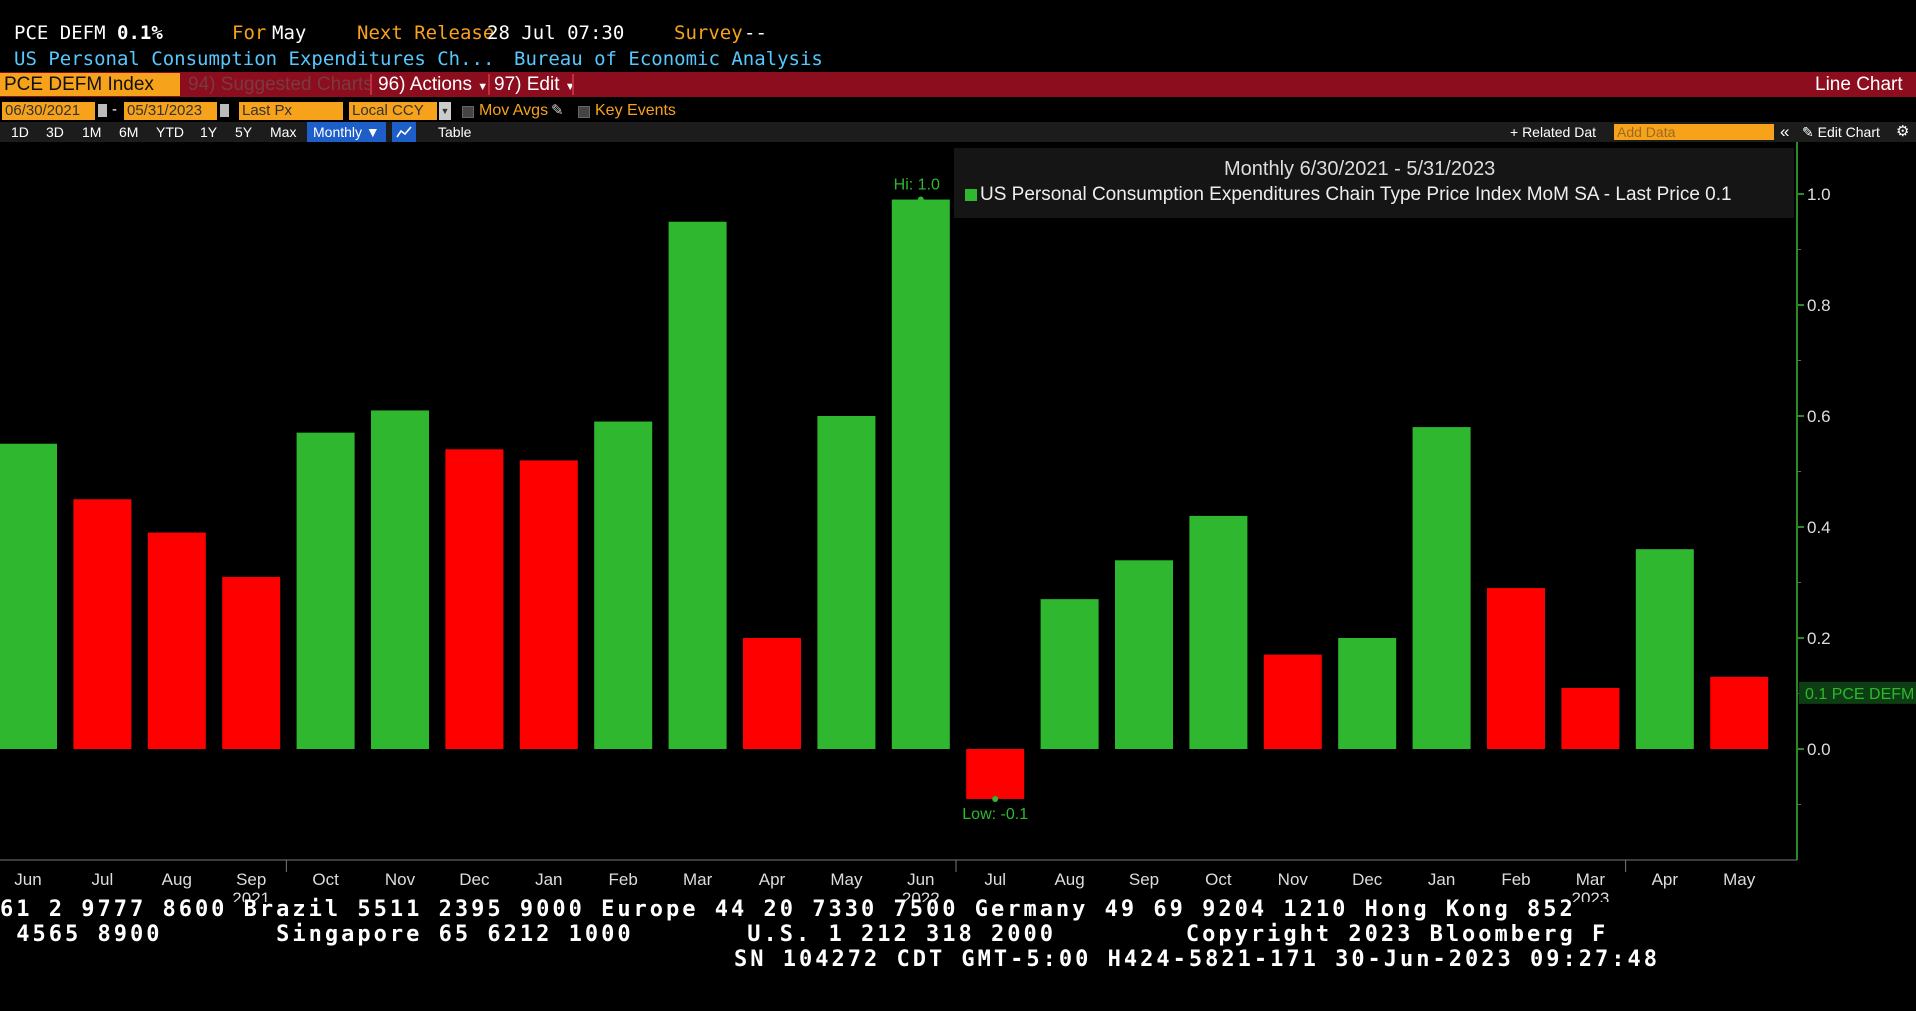 This screenshot has width=1916, height=1011. Describe the element at coordinates (1819, 416) in the screenshot. I see `y-tick-label: 0.6` at that location.